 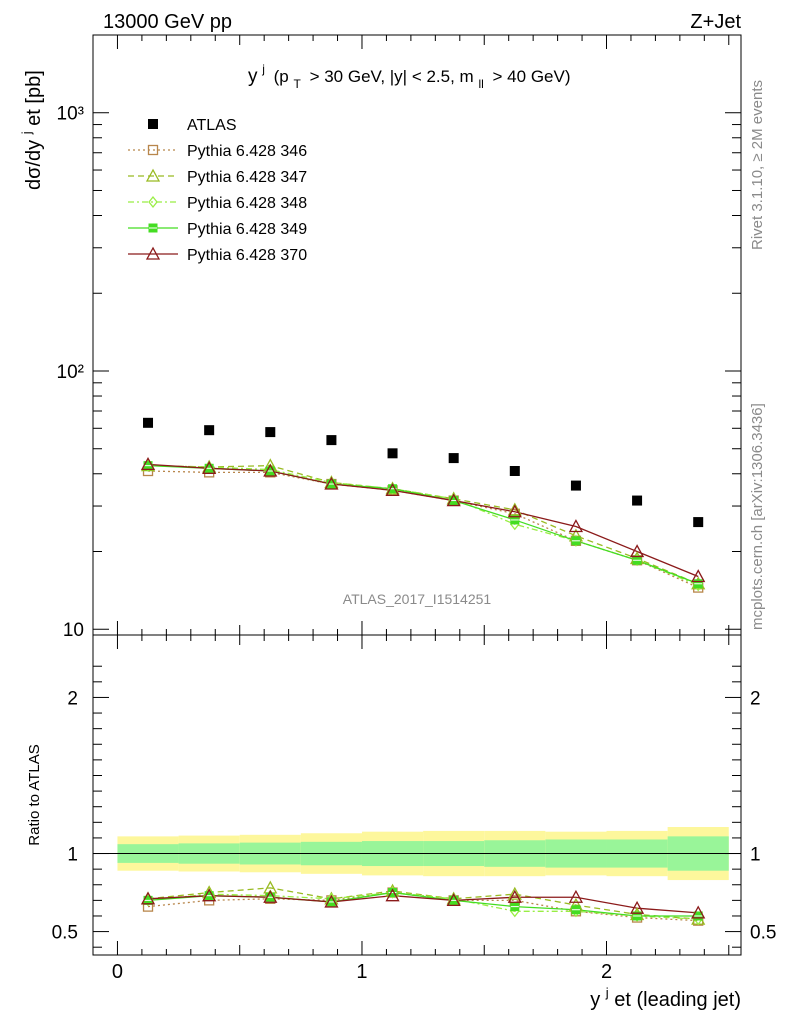 I want to click on y-tick-label-ratio: 2, so click(x=72, y=698).